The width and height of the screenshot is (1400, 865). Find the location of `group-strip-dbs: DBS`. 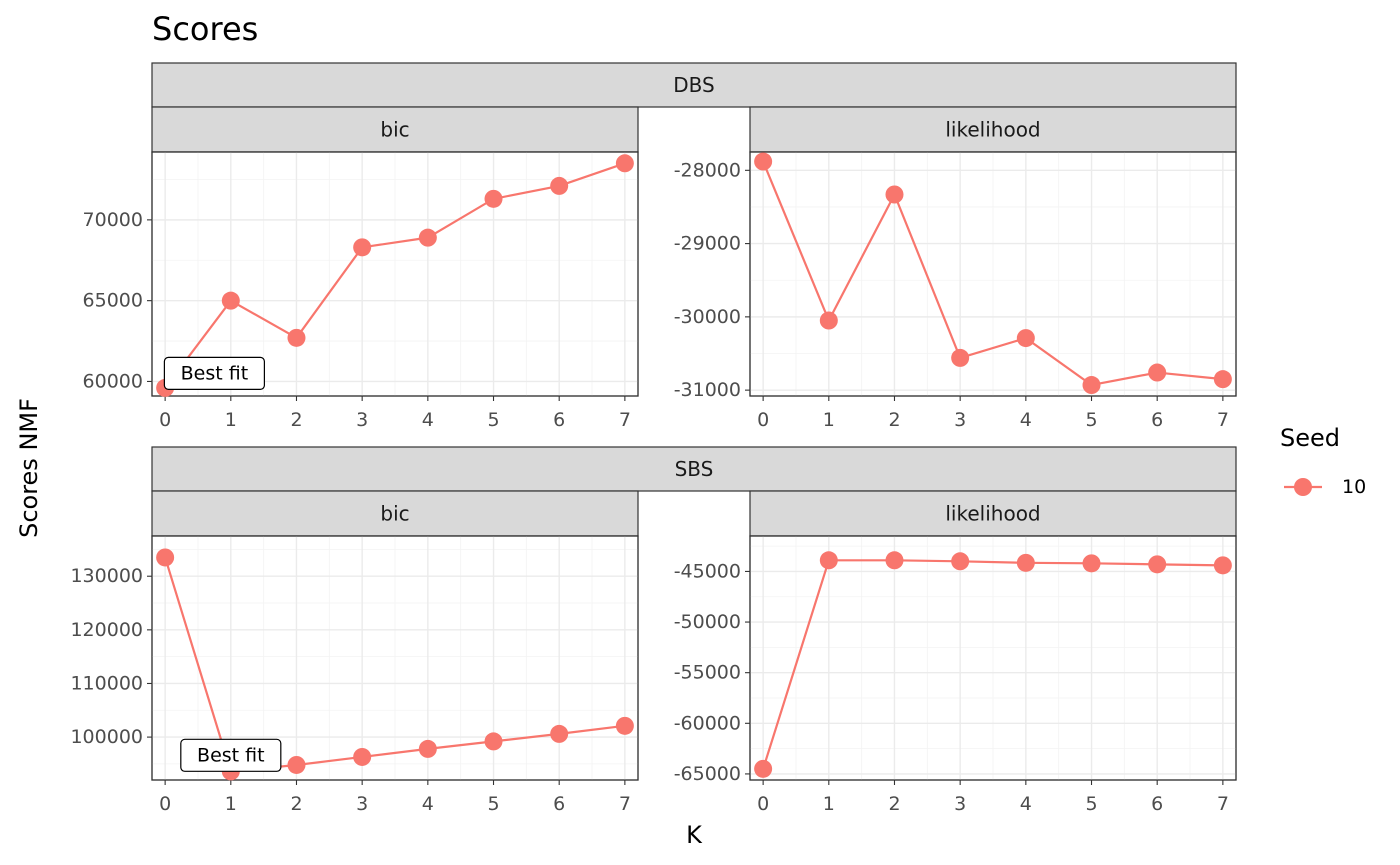

group-strip-dbs: DBS is located at coordinates (694, 85).